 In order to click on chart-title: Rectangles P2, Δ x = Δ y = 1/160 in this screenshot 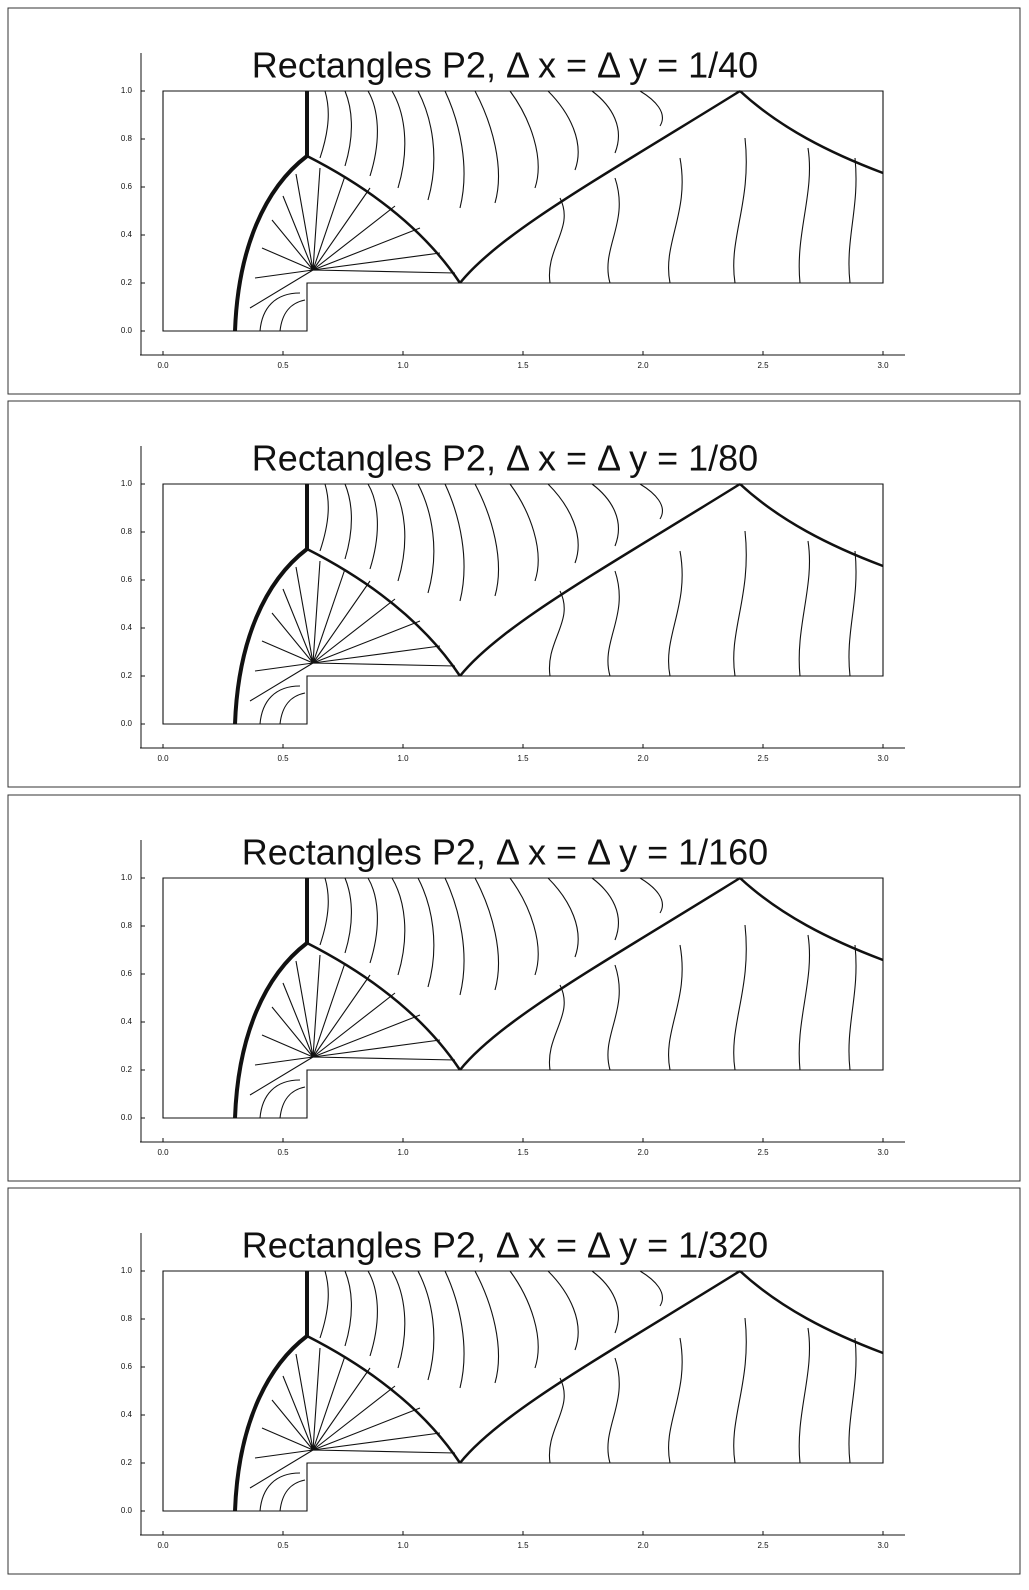, I will do `click(505, 852)`.